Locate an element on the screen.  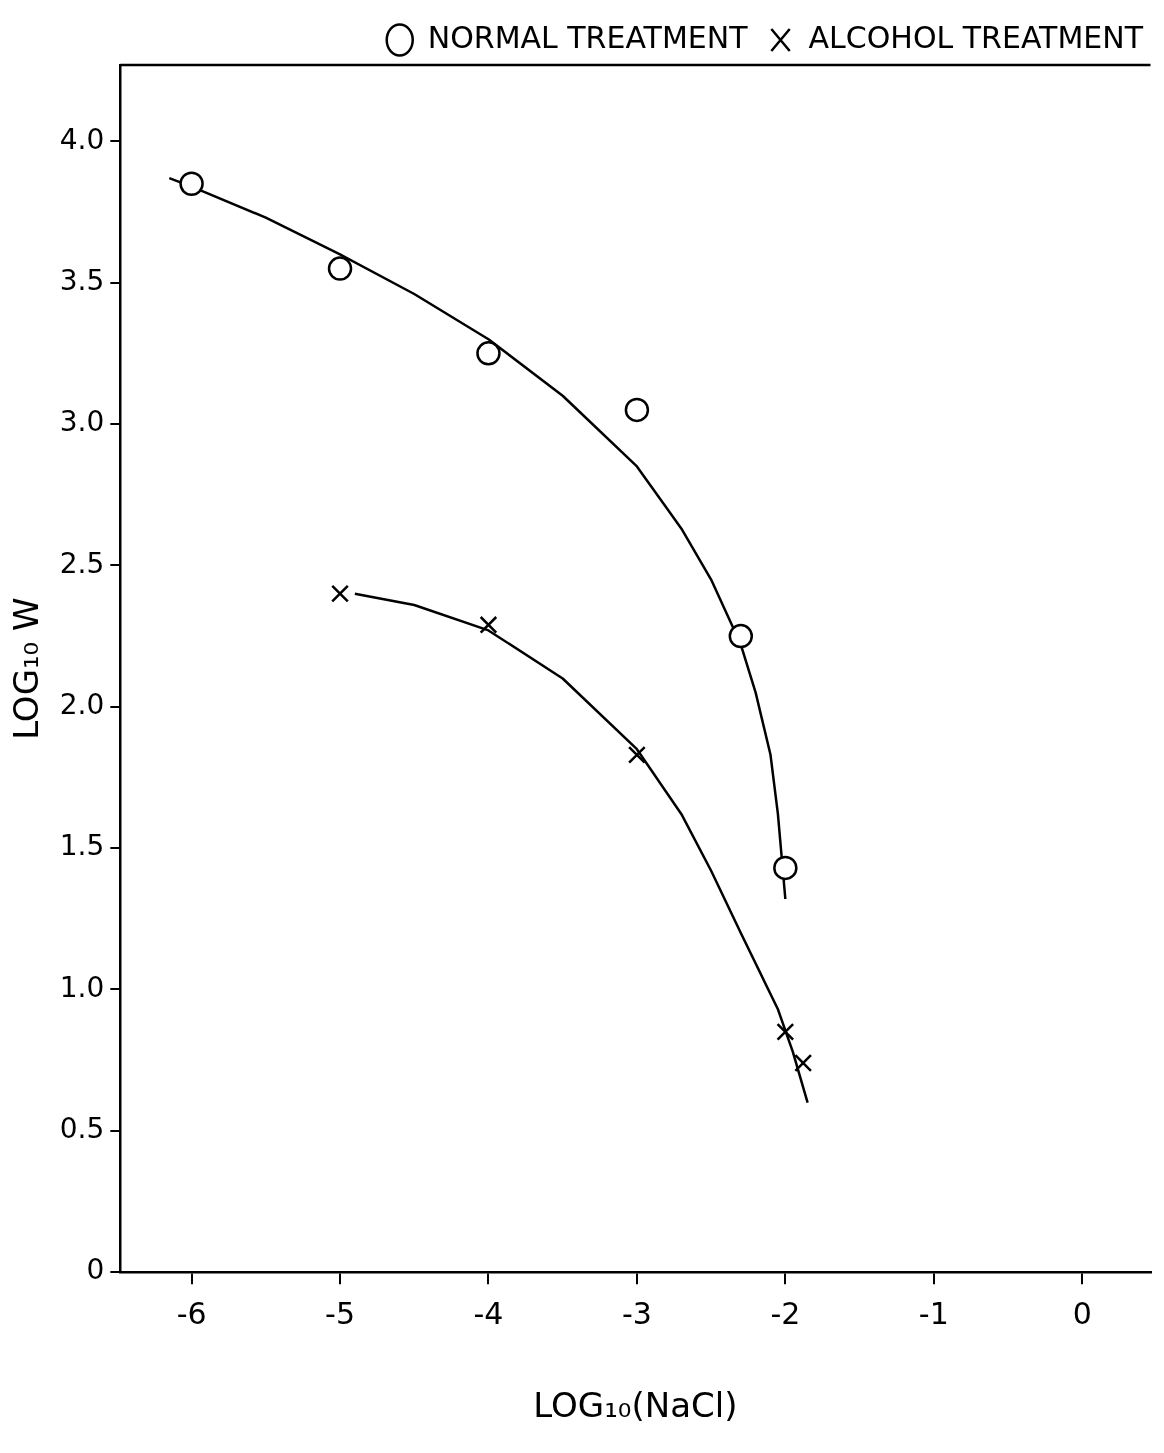
x-tick-label: -4 is located at coordinates (488, 1313).